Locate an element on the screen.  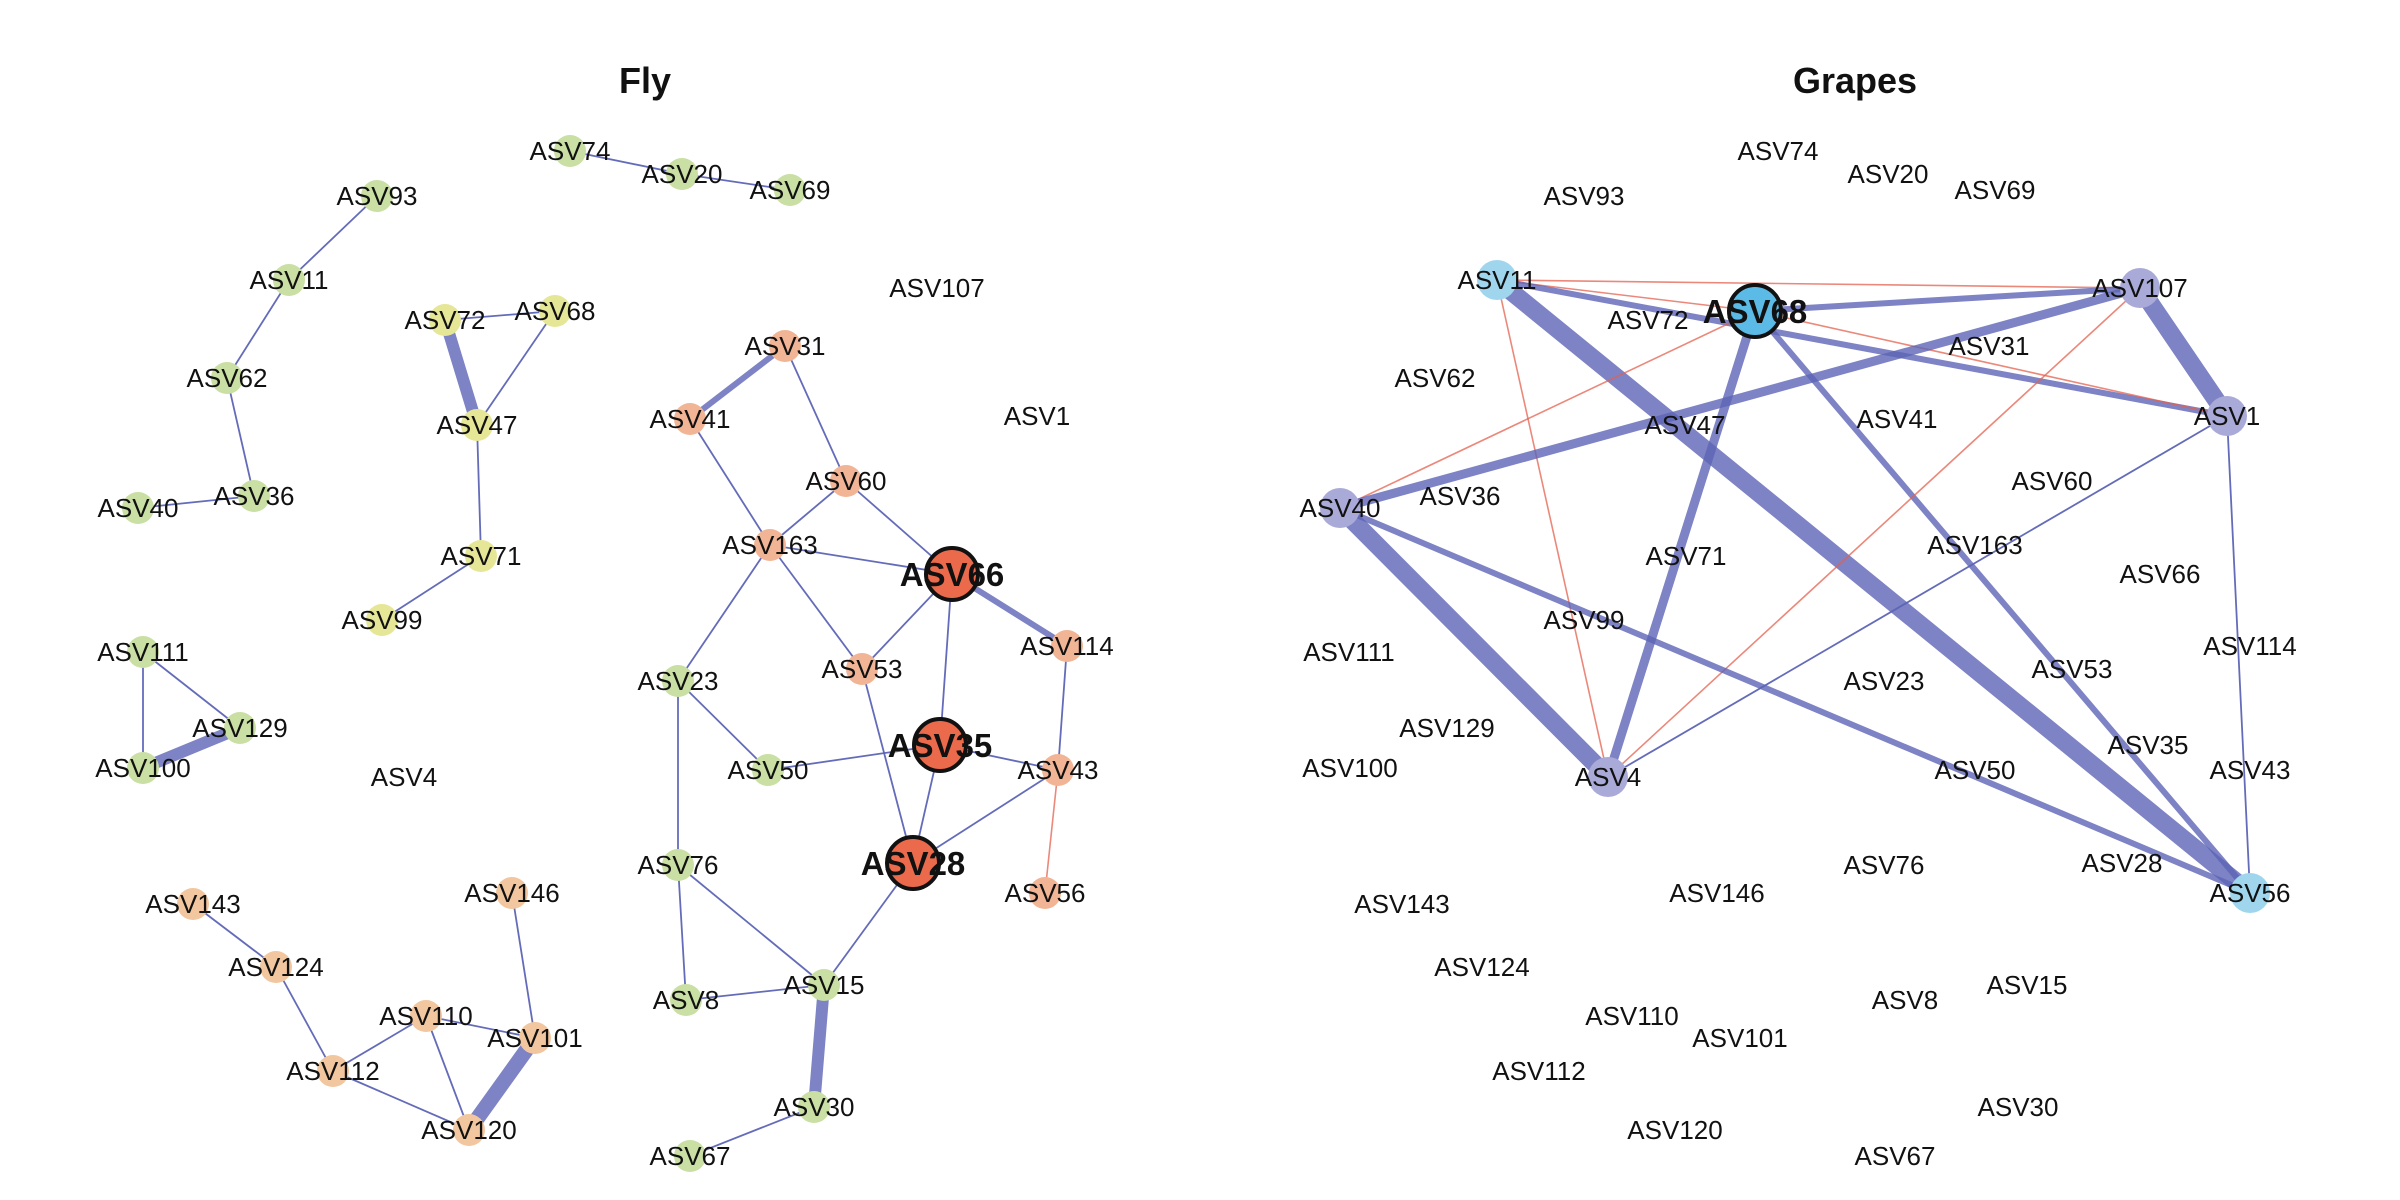
edge-asv107-asv40 is located at coordinates (1740, 398).